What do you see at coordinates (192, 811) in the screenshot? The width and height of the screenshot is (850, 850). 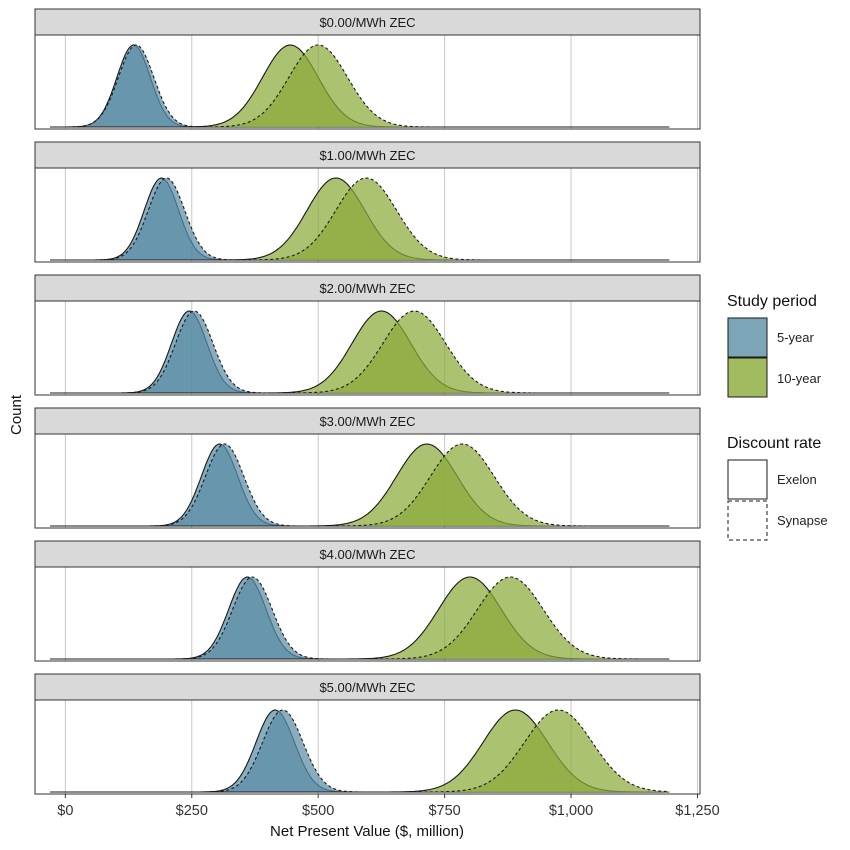 I see `x-tick-label: $250` at bounding box center [192, 811].